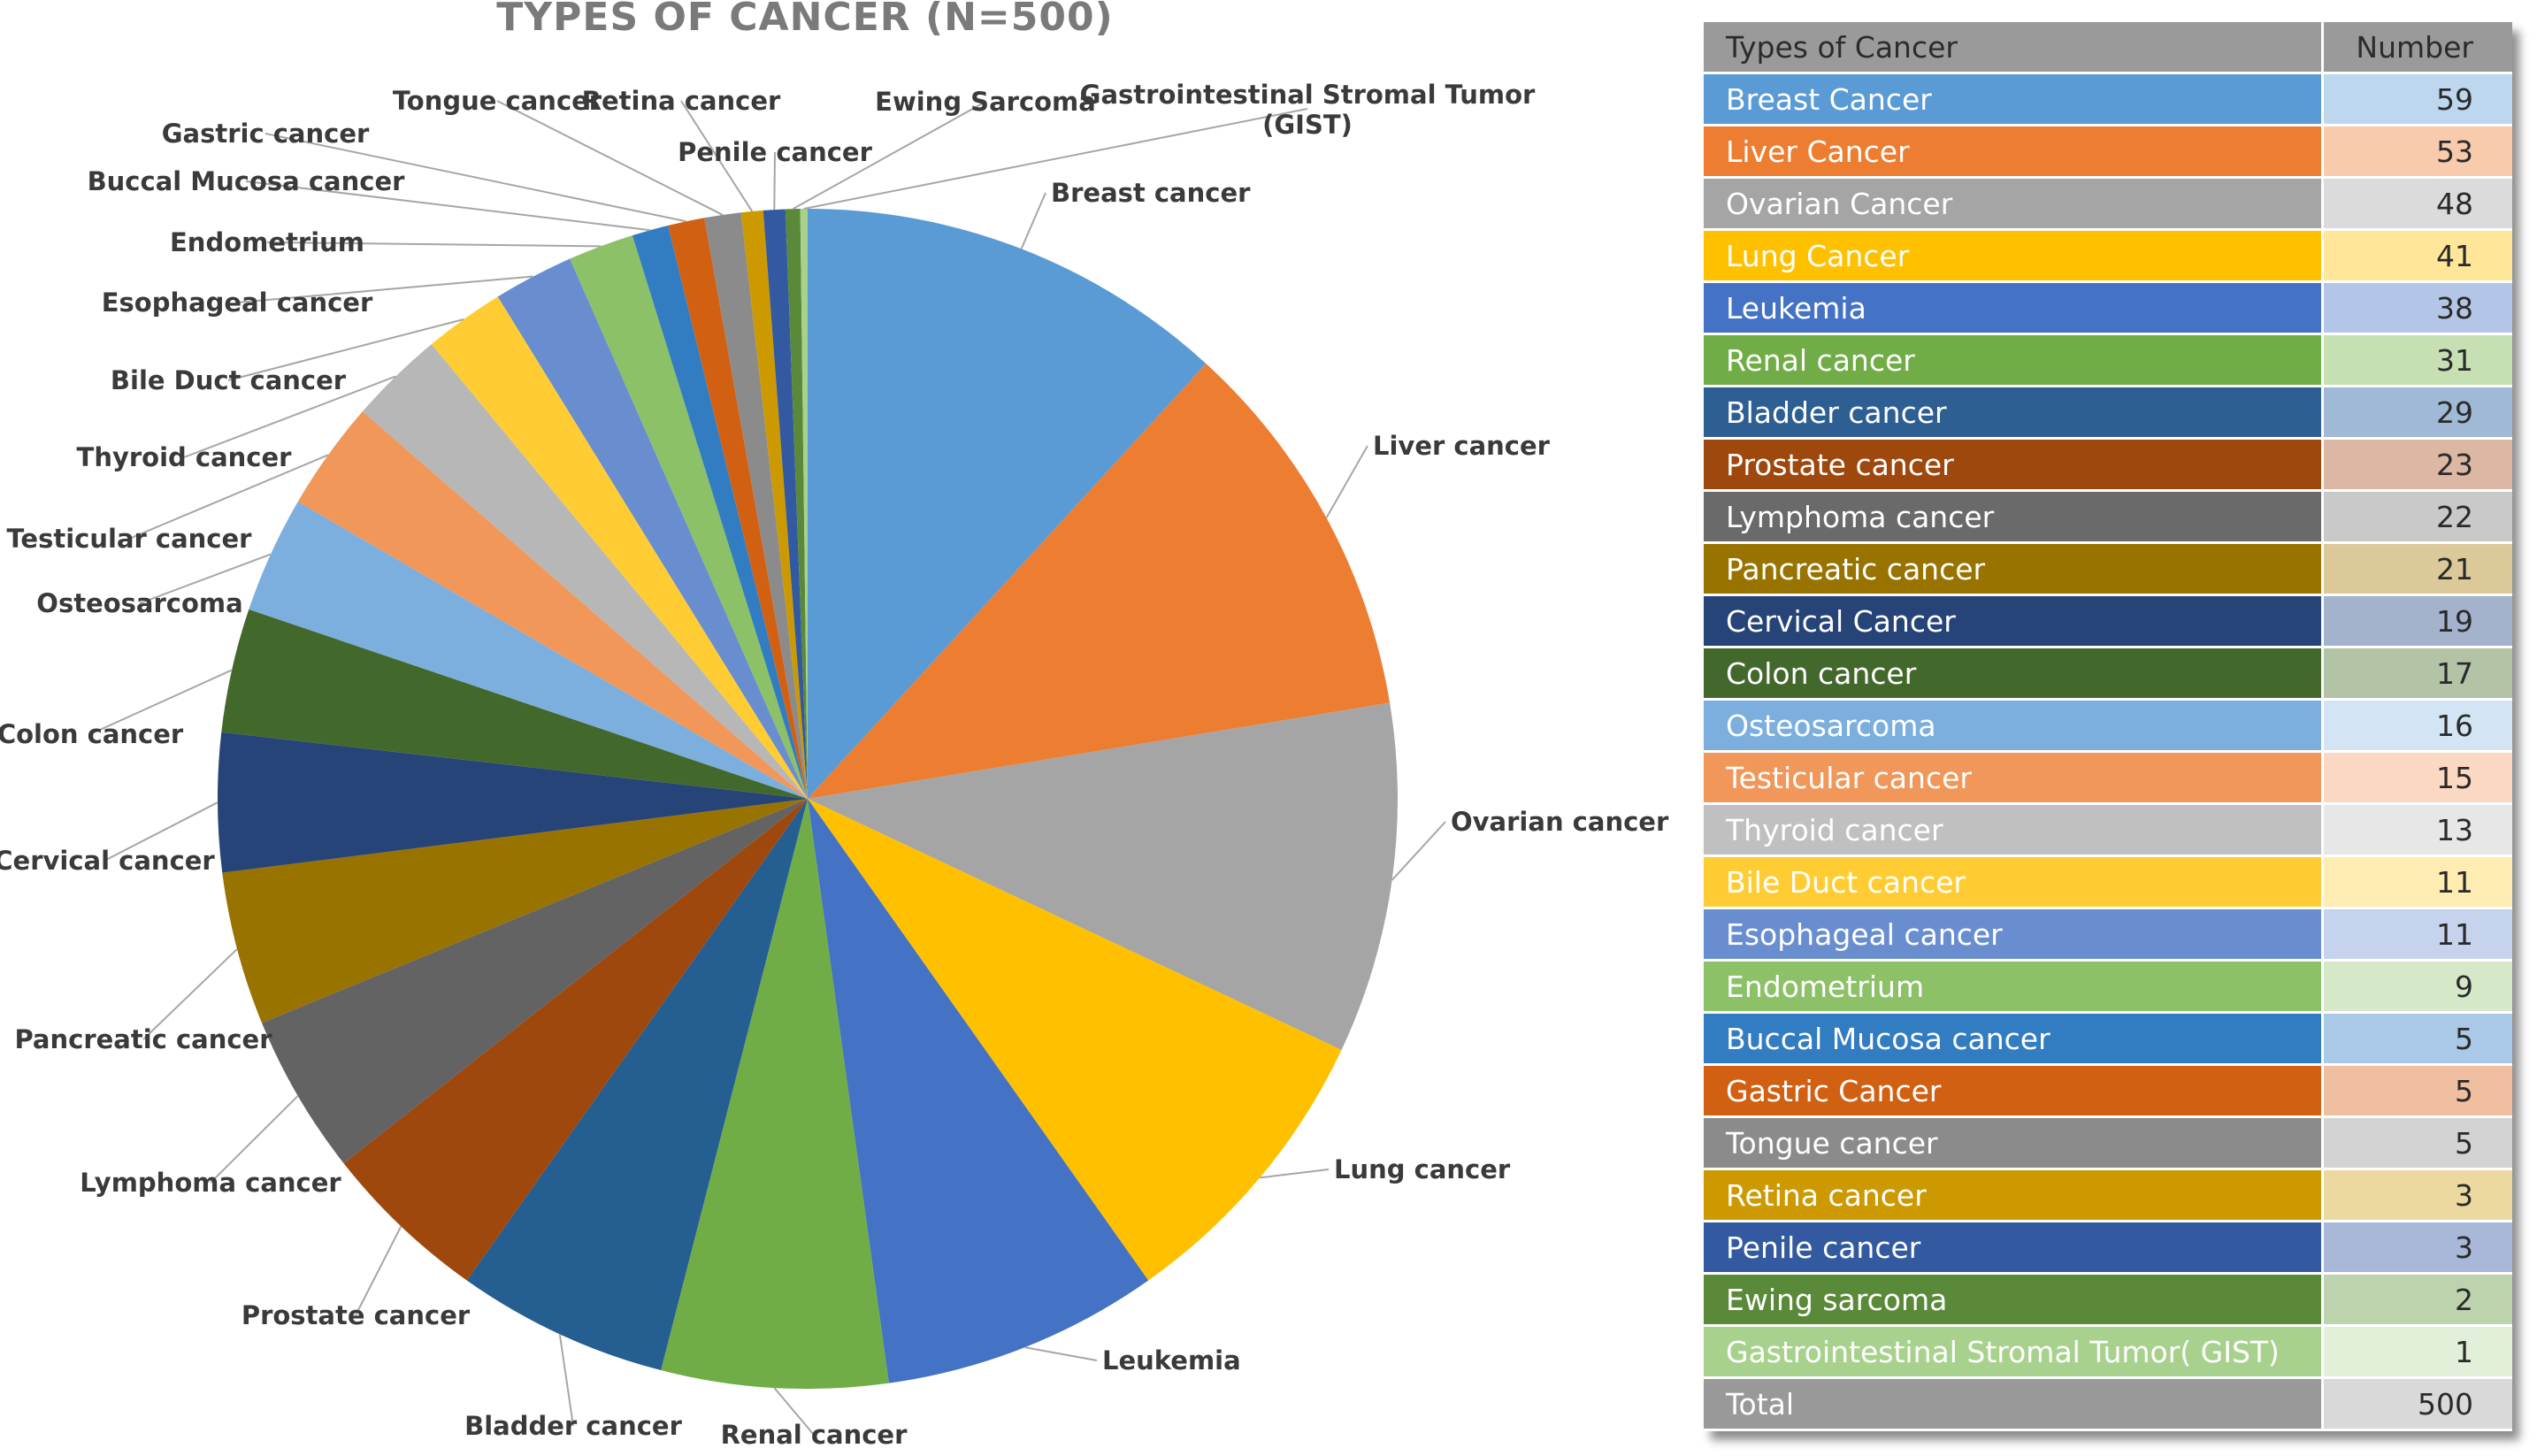 The height and width of the screenshot is (1456, 2537). I want to click on table-cell-type: Renal cancer, so click(2014, 360).